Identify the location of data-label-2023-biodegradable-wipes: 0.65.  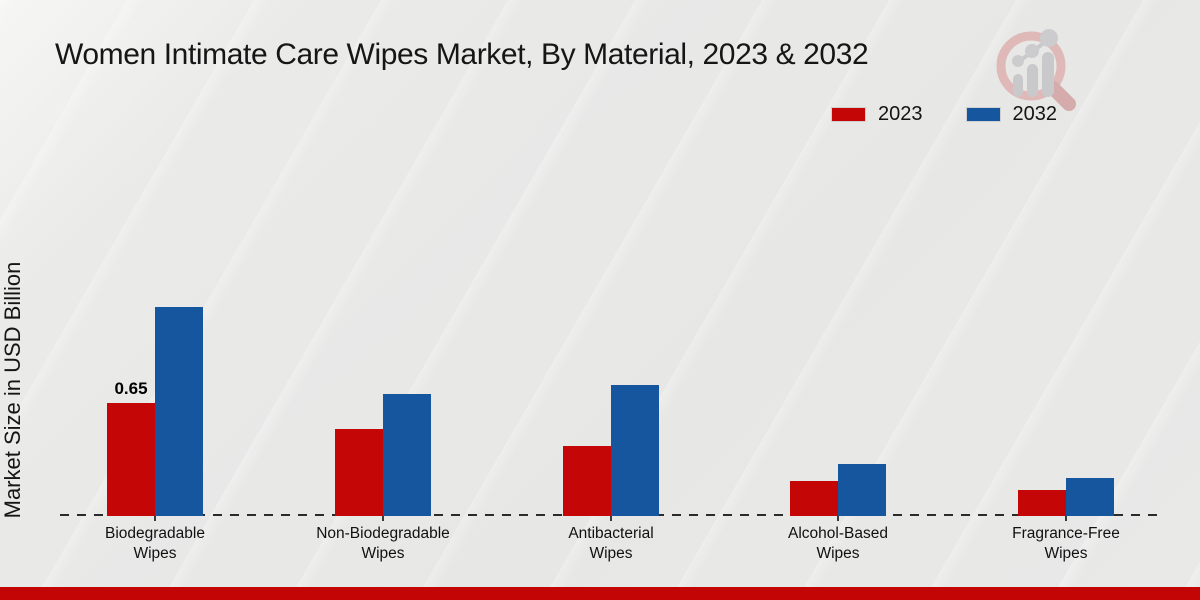
(131, 388).